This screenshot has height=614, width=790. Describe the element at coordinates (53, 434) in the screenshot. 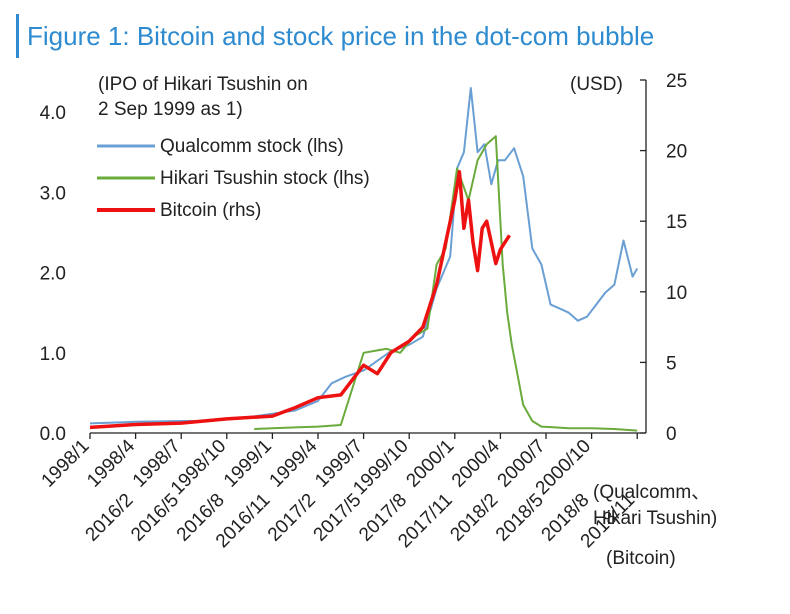

I see `left-tick-label: 0.0` at that location.